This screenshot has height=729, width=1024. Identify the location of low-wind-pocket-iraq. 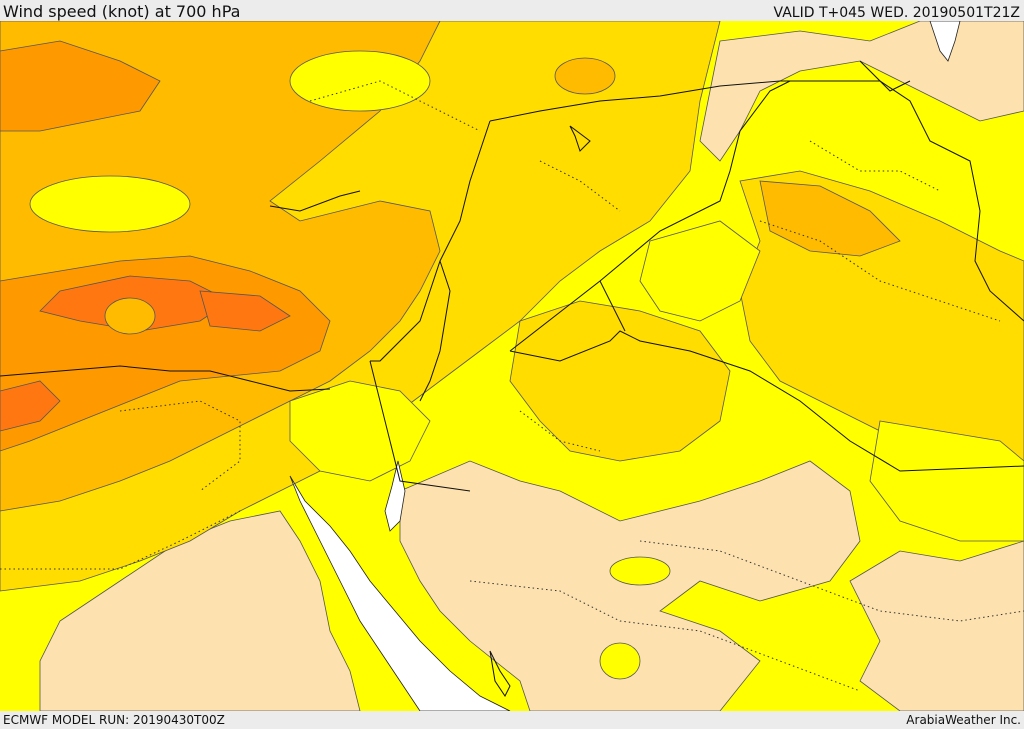
(700, 271).